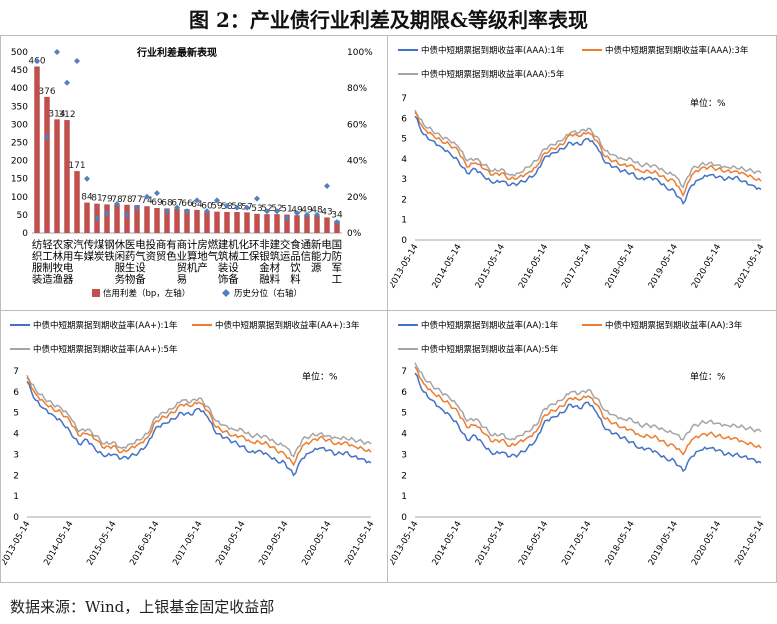 Image resolution: width=777 pixels, height=624 pixels. What do you see at coordinates (337, 216) in the screenshot?
I see `bar-data-label: 34` at bounding box center [337, 216].